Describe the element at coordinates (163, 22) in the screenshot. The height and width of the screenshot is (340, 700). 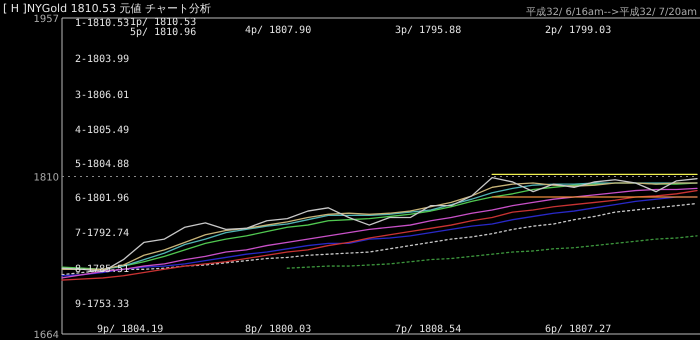
I see `annotation: 1p/ 1810.53` at that location.